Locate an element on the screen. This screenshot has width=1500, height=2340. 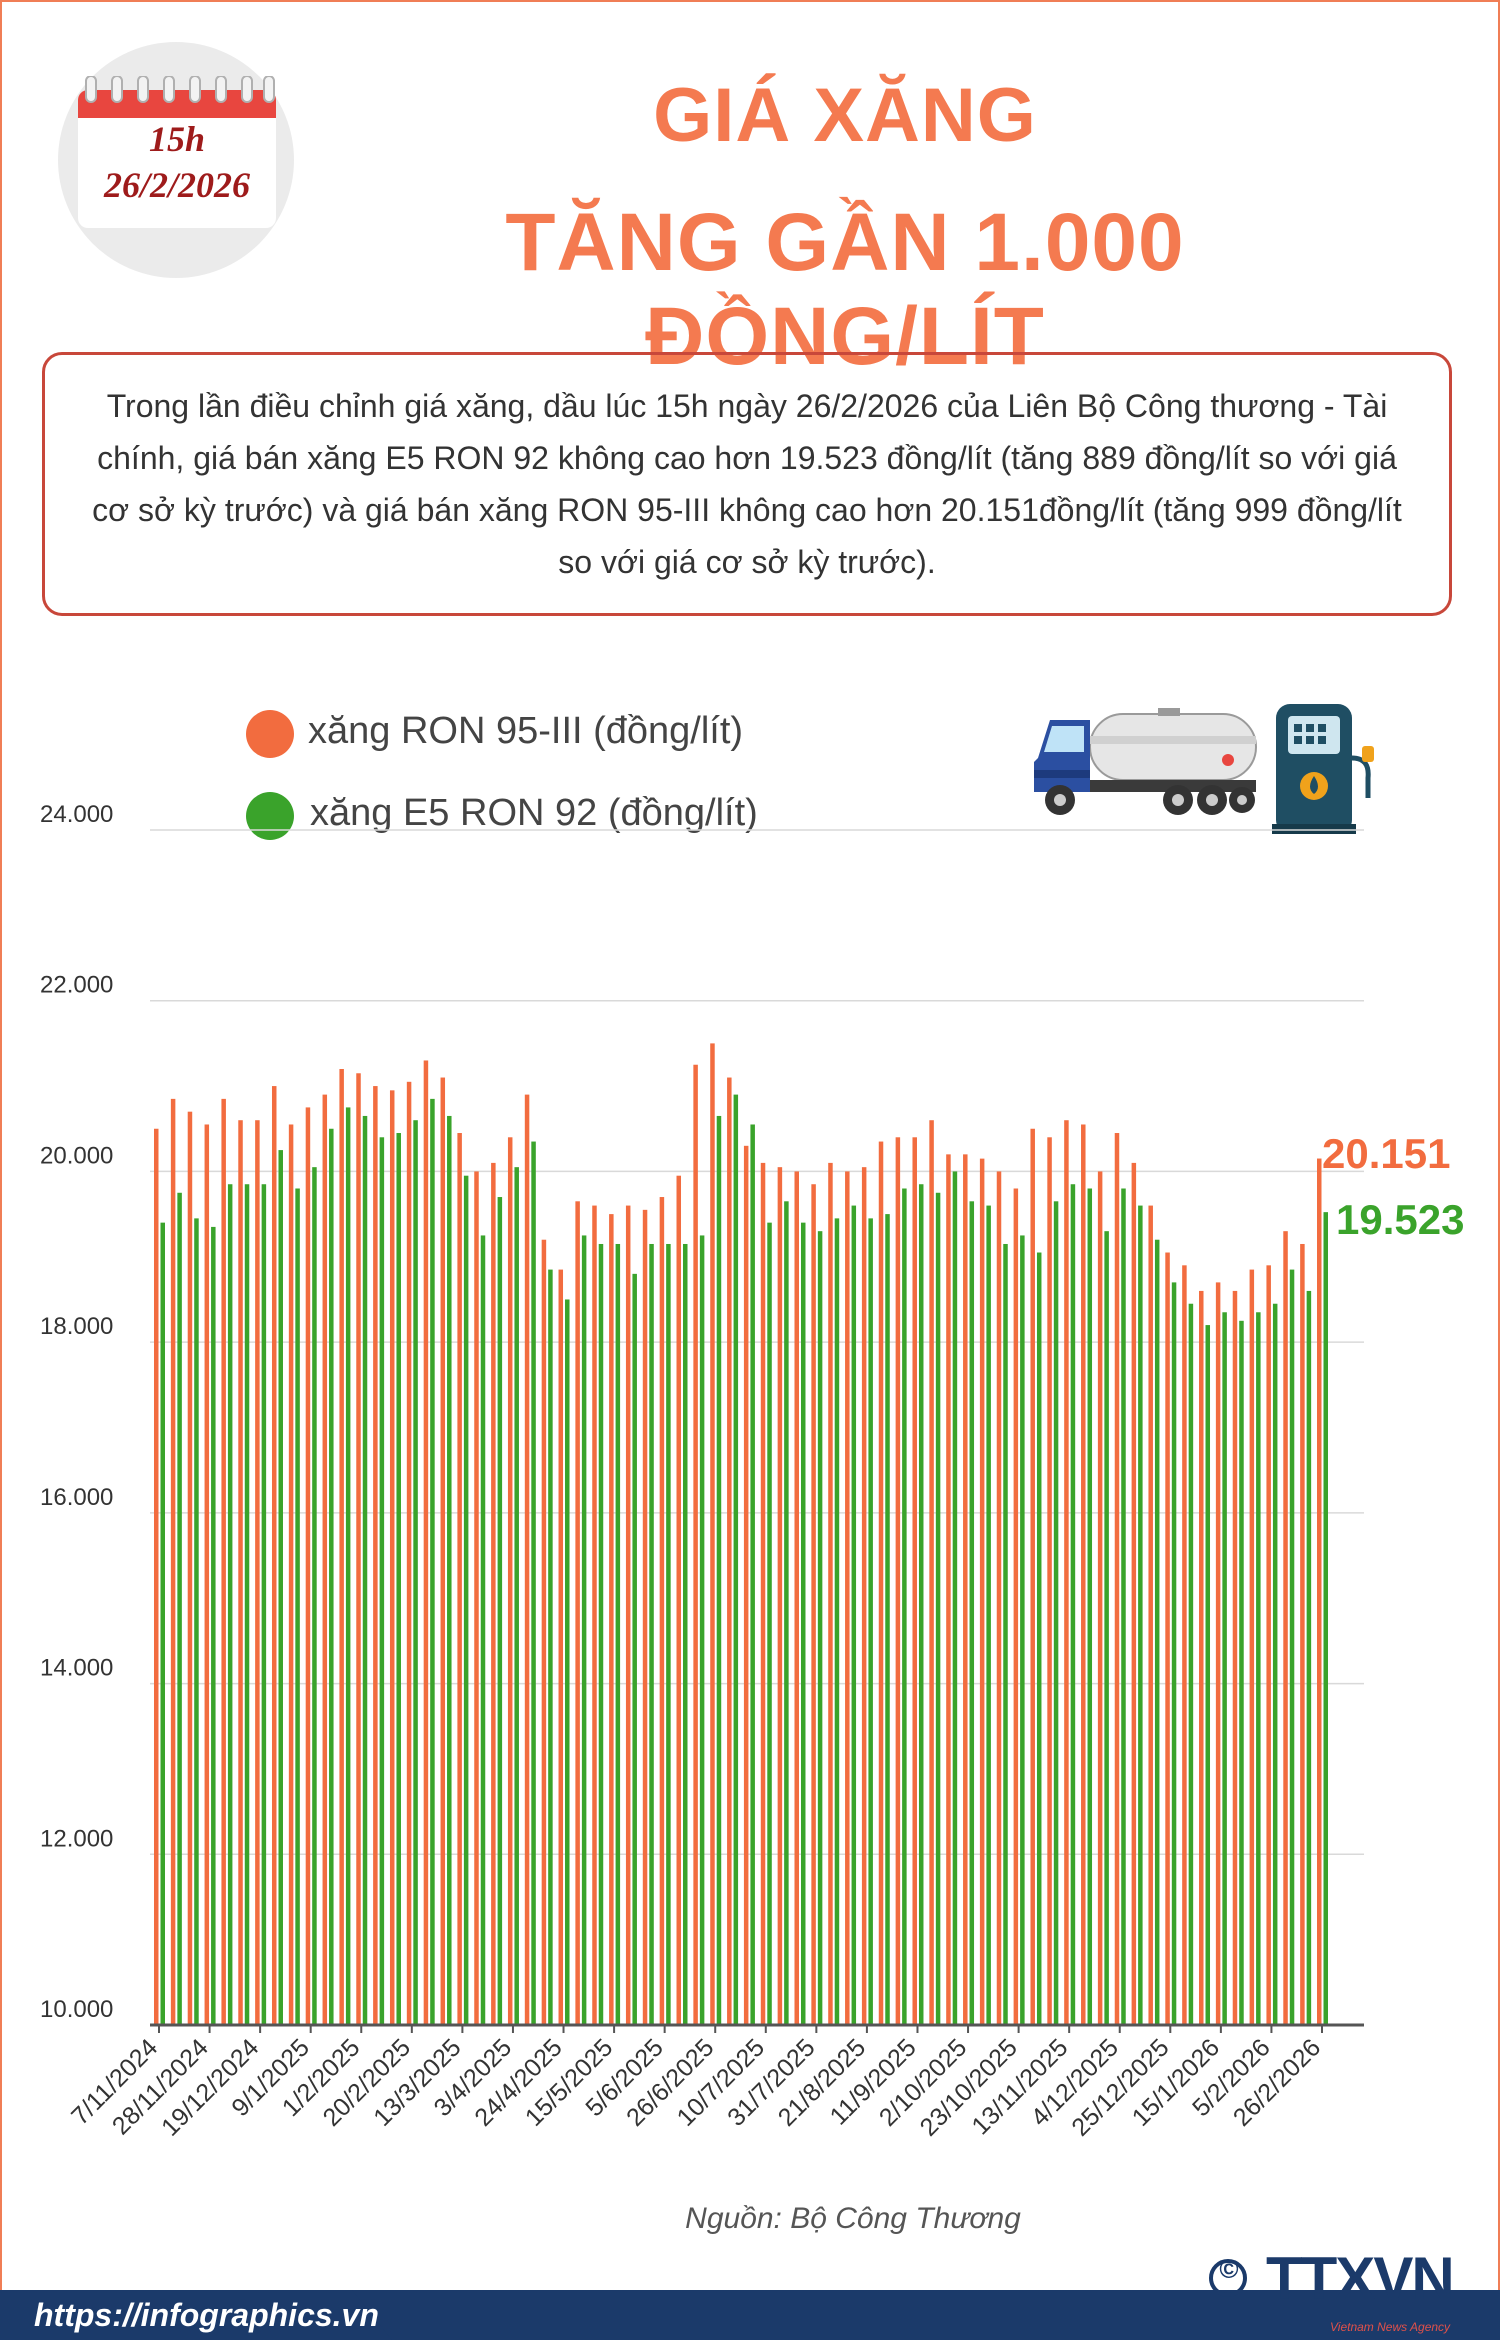
tanker-truck-icon is located at coordinates (1145, 761).